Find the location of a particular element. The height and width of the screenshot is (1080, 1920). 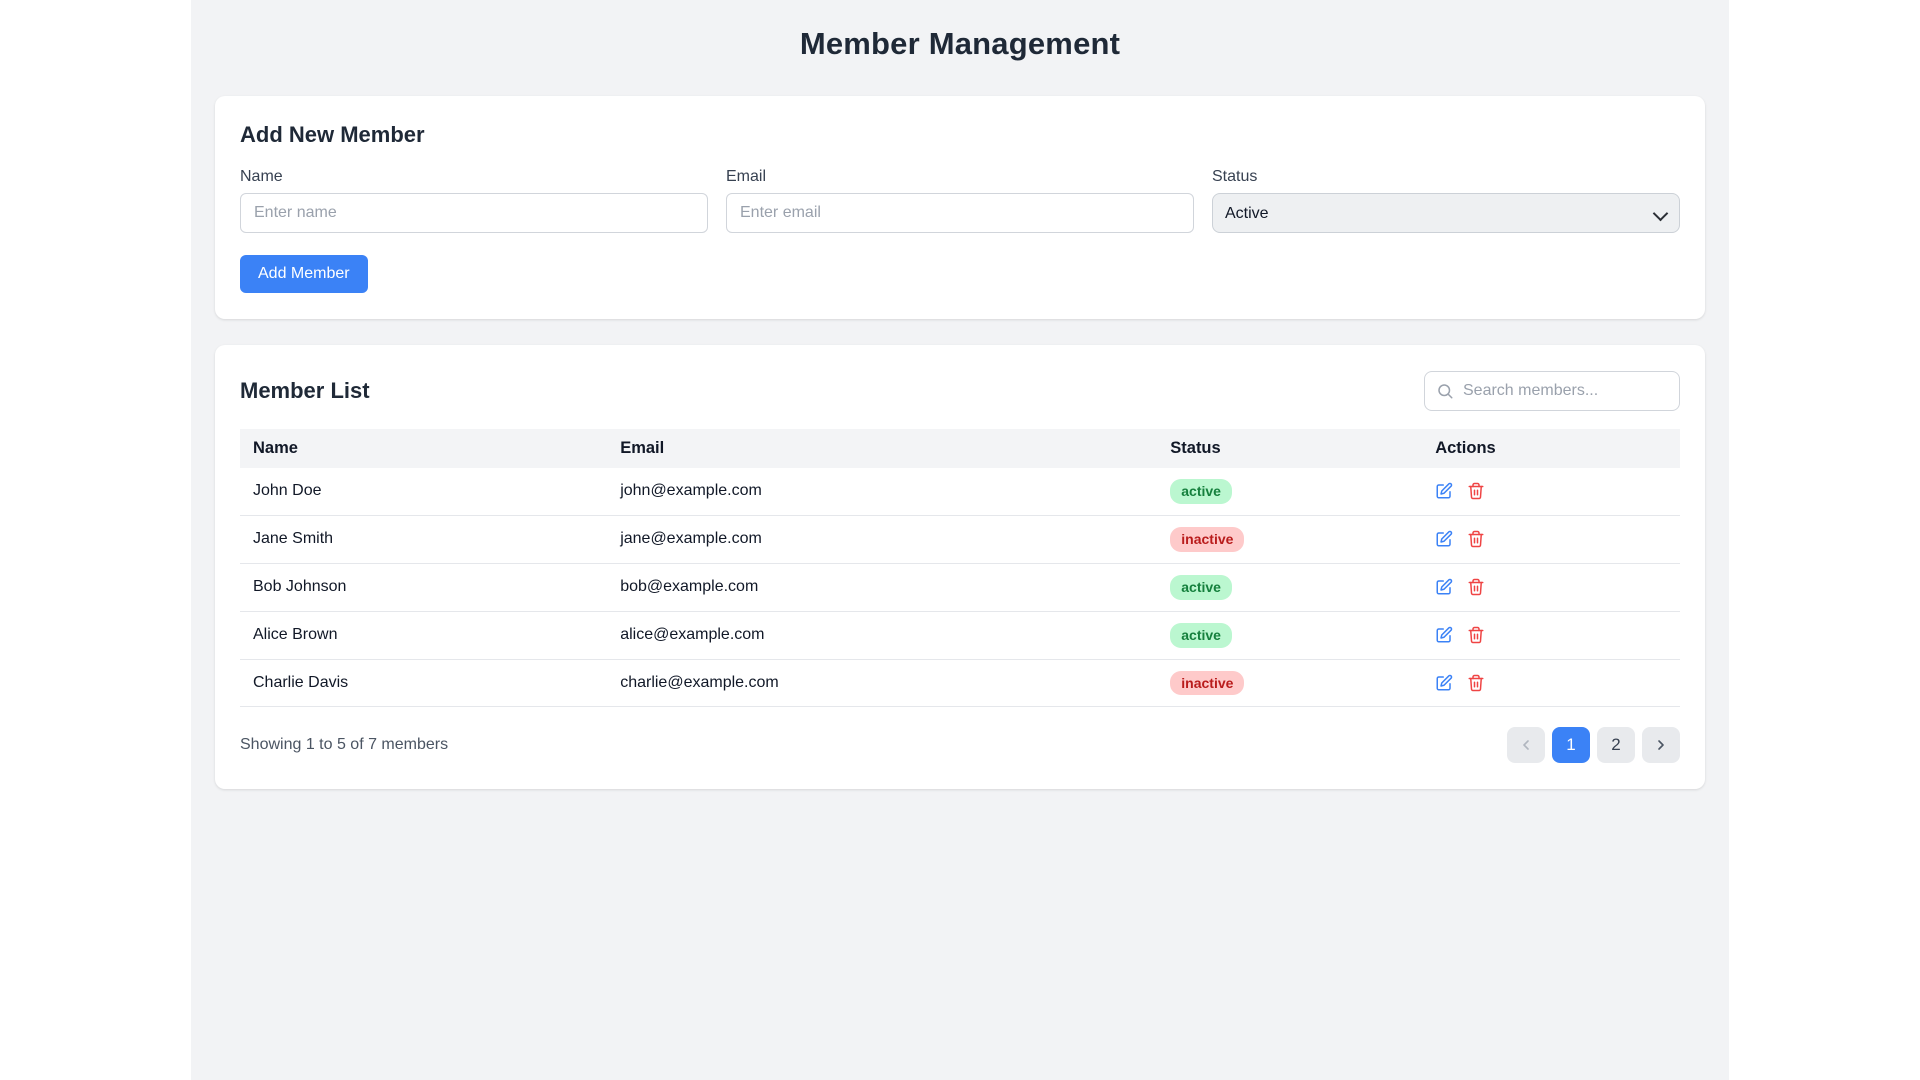

member-email: bob@example.com is located at coordinates (882, 587).